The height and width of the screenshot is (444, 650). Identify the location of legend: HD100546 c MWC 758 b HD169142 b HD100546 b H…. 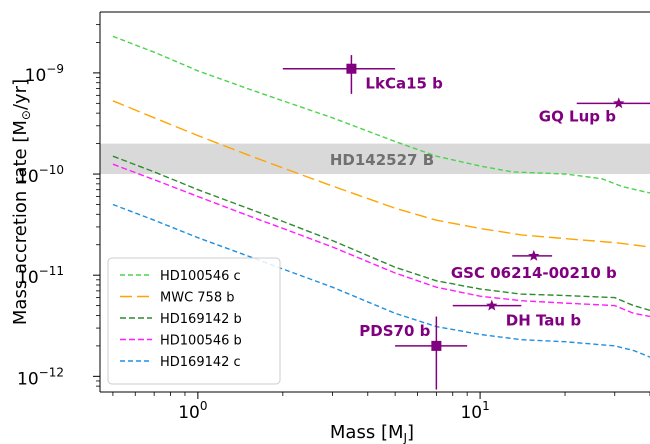
(194, 321).